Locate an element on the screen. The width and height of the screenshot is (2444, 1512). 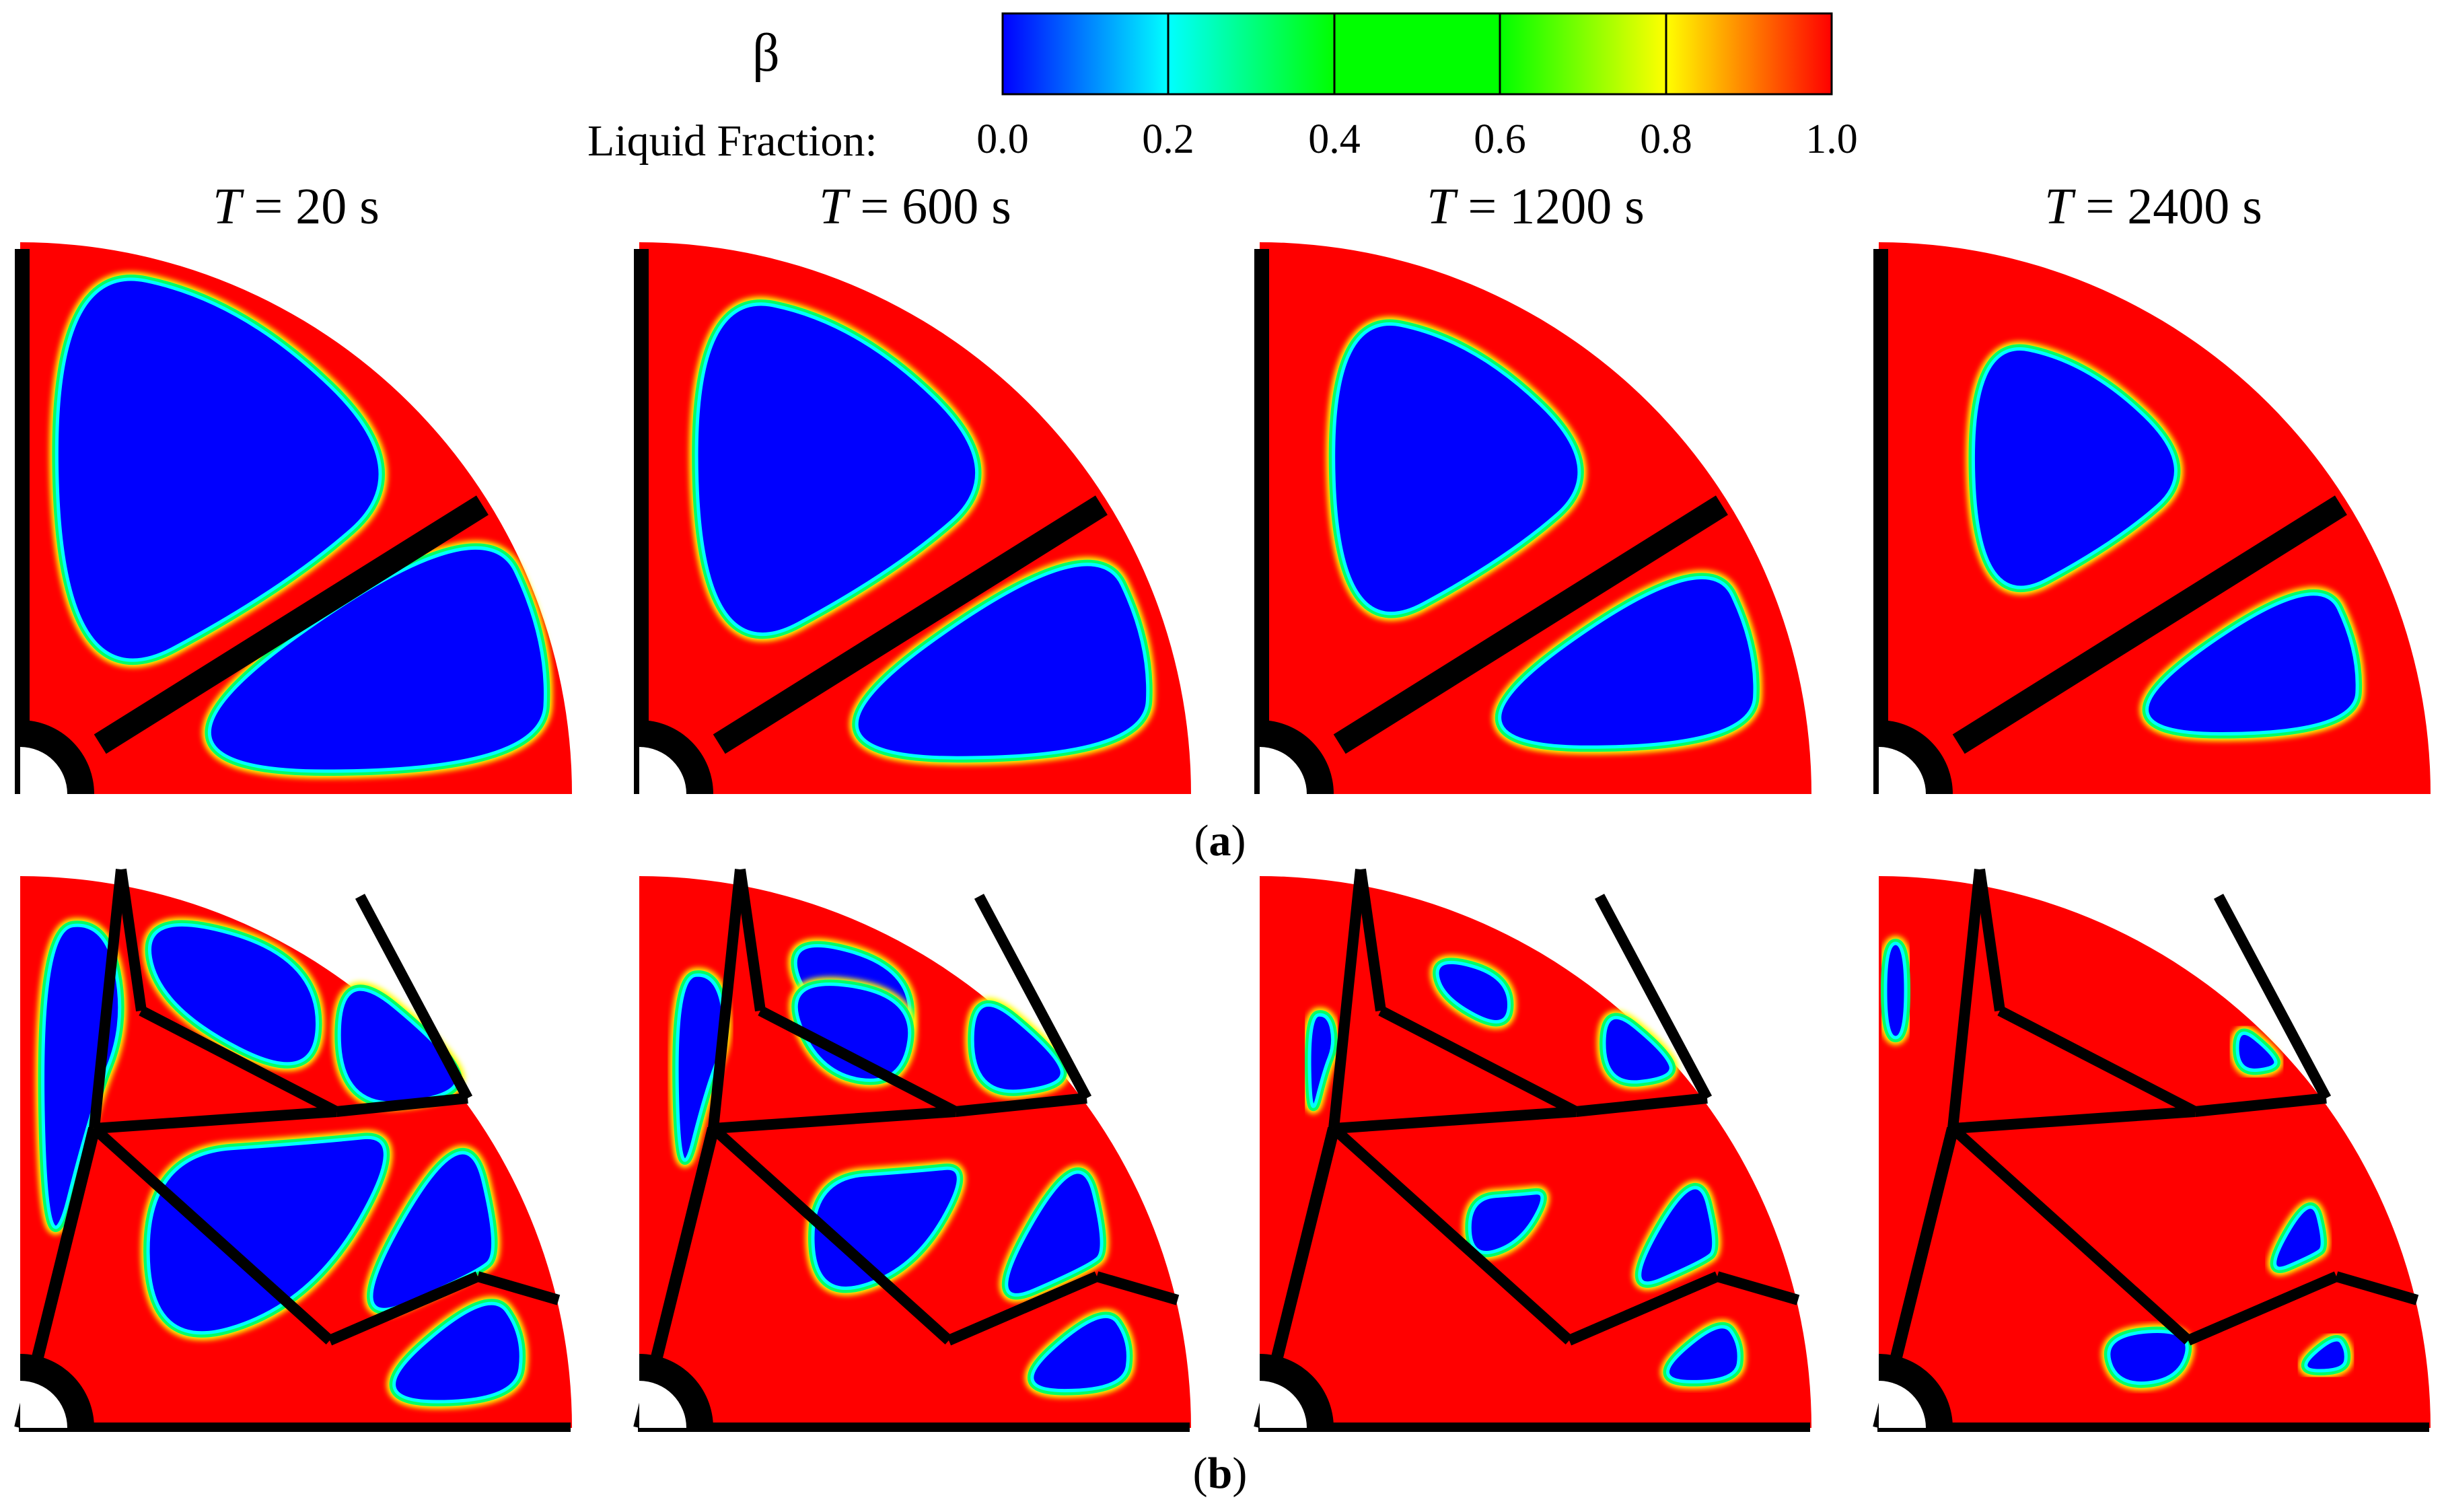
panel-label-letter: b is located at coordinates (1220, 1473).